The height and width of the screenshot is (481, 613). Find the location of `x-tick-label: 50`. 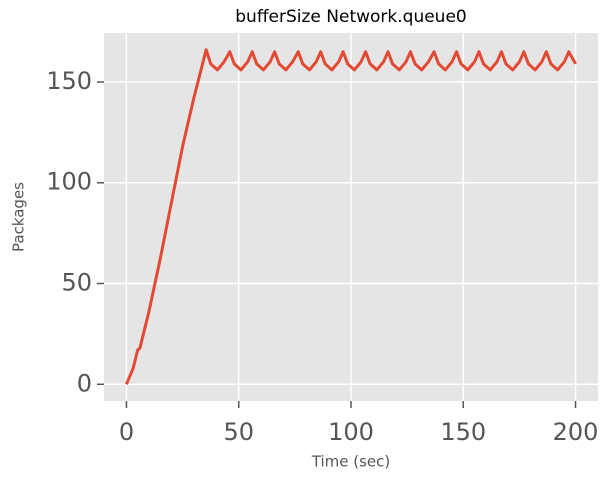

x-tick-label: 50 is located at coordinates (238, 432).